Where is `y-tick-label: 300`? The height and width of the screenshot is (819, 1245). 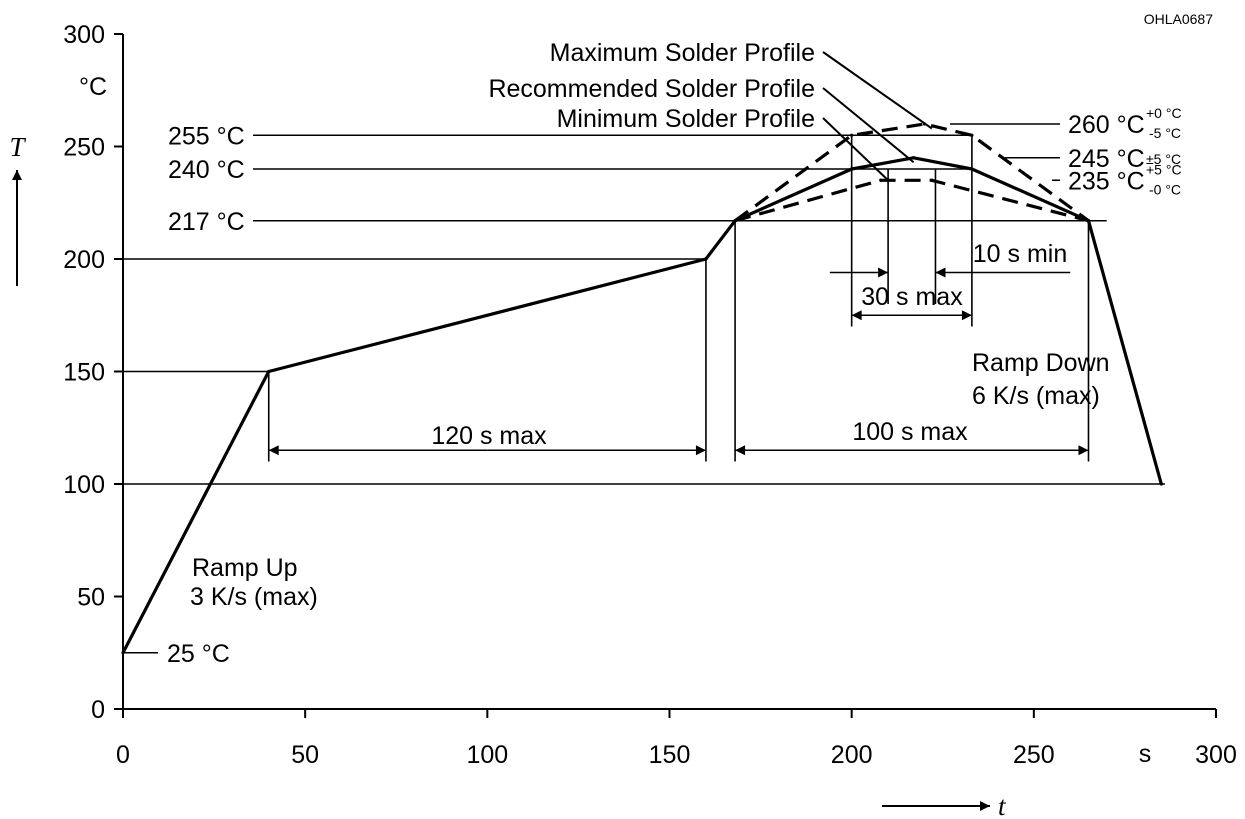 y-tick-label: 300 is located at coordinates (84, 35).